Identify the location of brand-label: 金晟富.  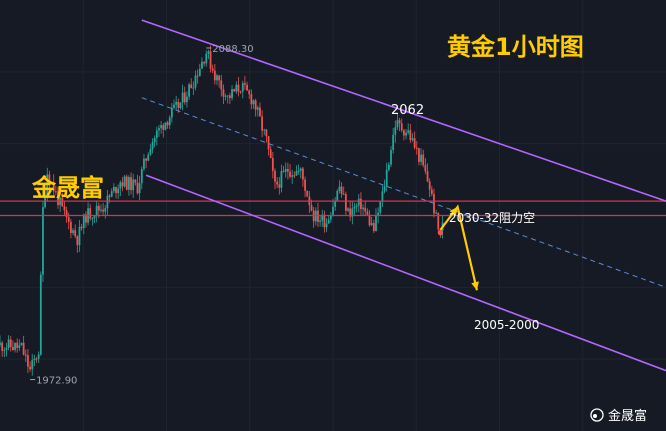
(67, 188).